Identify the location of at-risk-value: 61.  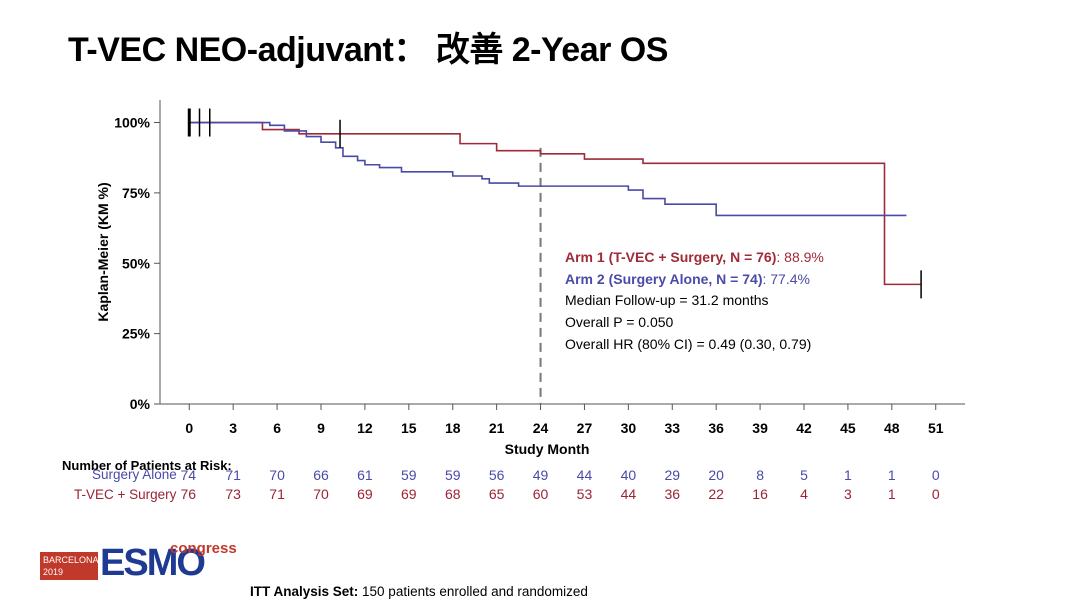
(365, 475).